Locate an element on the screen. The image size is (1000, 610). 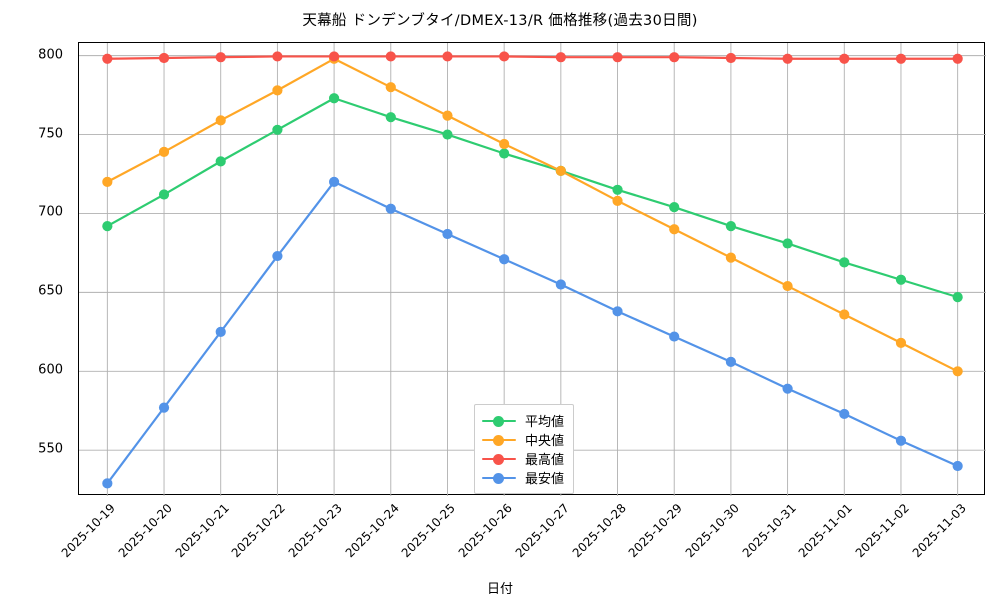
legend-label: 最高値 is located at coordinates (545, 460).